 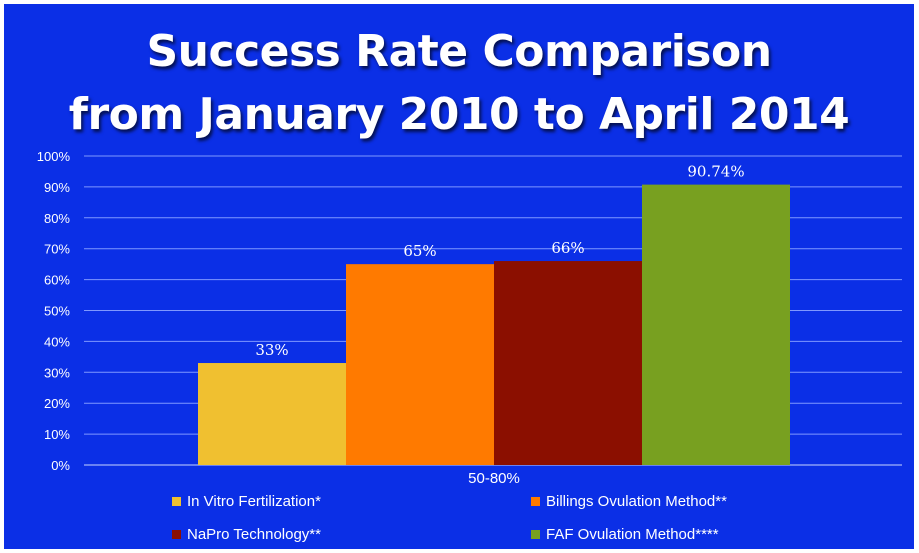 What do you see at coordinates (57, 187) in the screenshot?
I see `y-tick-label: 90%` at bounding box center [57, 187].